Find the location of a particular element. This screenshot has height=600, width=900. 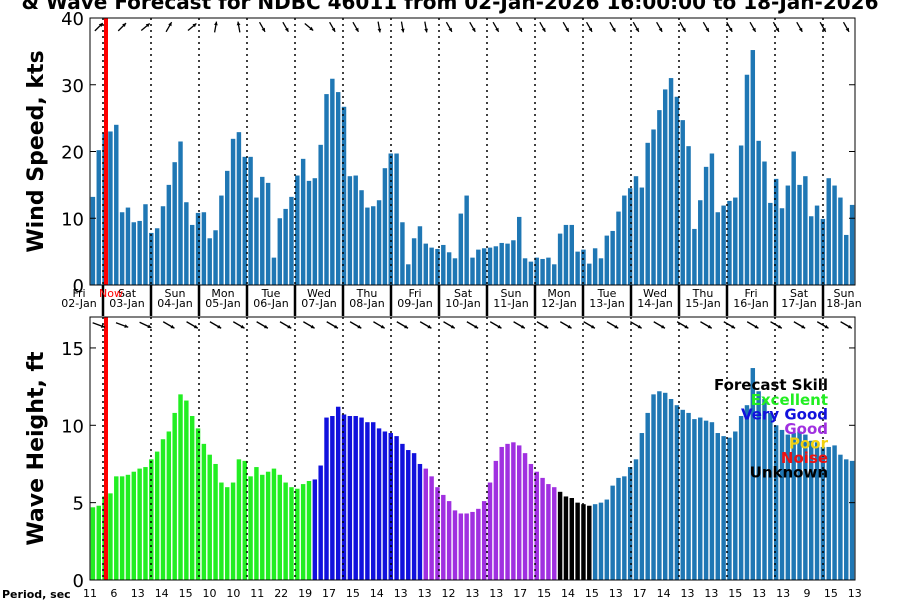

day-date-label: 05-Jan is located at coordinates (223, 303).